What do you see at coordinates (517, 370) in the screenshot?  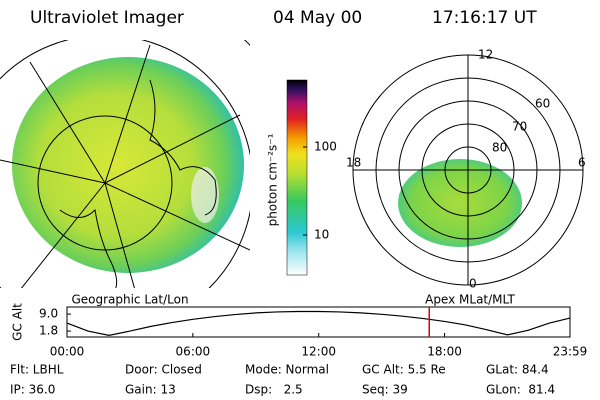 I see `status-field: GLat: 84.4` at bounding box center [517, 370].